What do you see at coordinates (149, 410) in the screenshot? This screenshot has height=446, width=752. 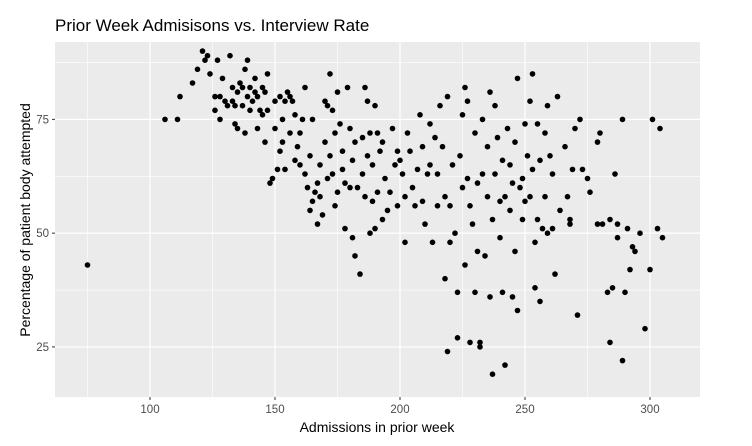 I see `x-tick-label: 100` at bounding box center [149, 410].